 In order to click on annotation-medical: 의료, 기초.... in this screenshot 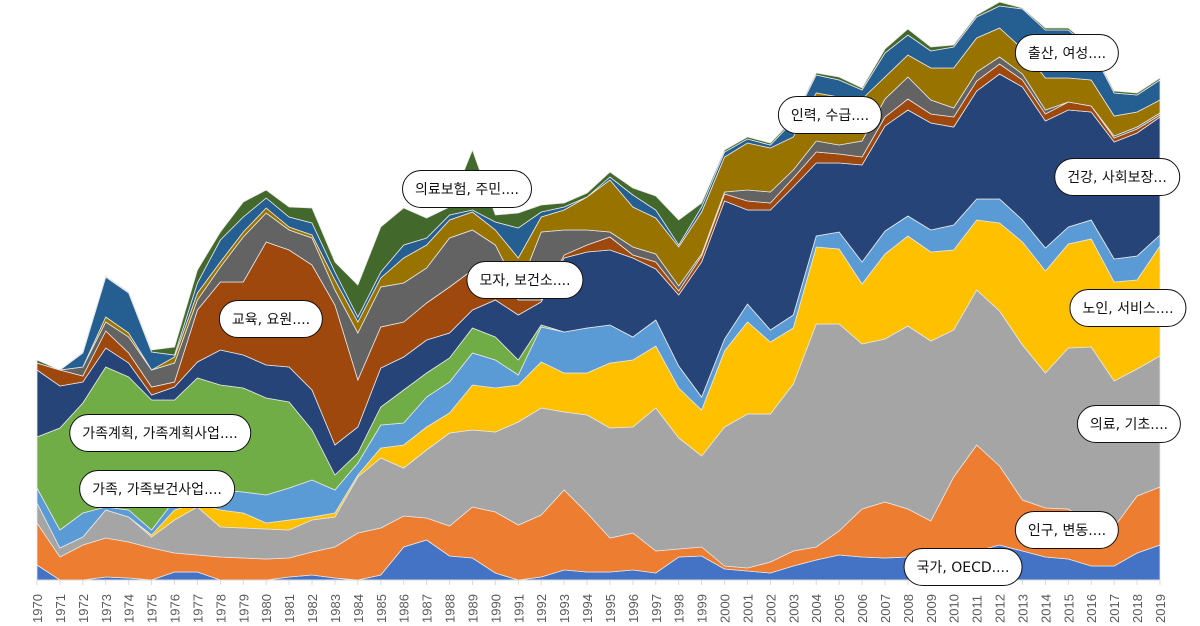, I will do `click(1129, 424)`.